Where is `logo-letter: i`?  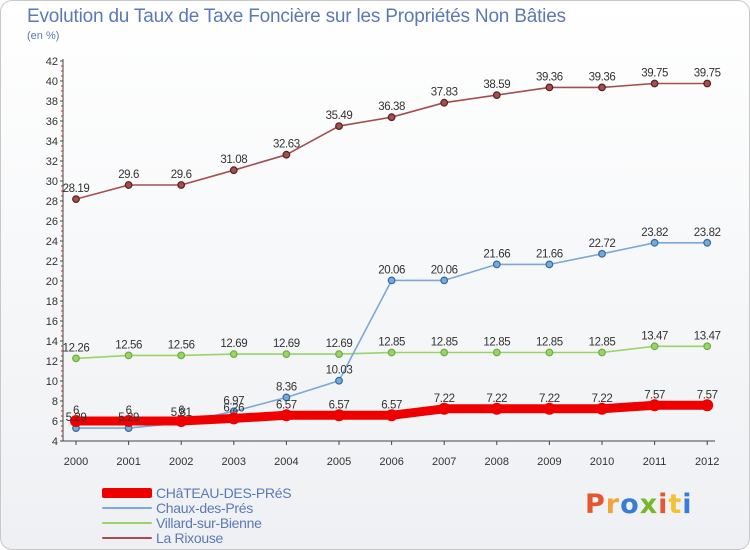
logo-letter: i is located at coordinates (687, 504).